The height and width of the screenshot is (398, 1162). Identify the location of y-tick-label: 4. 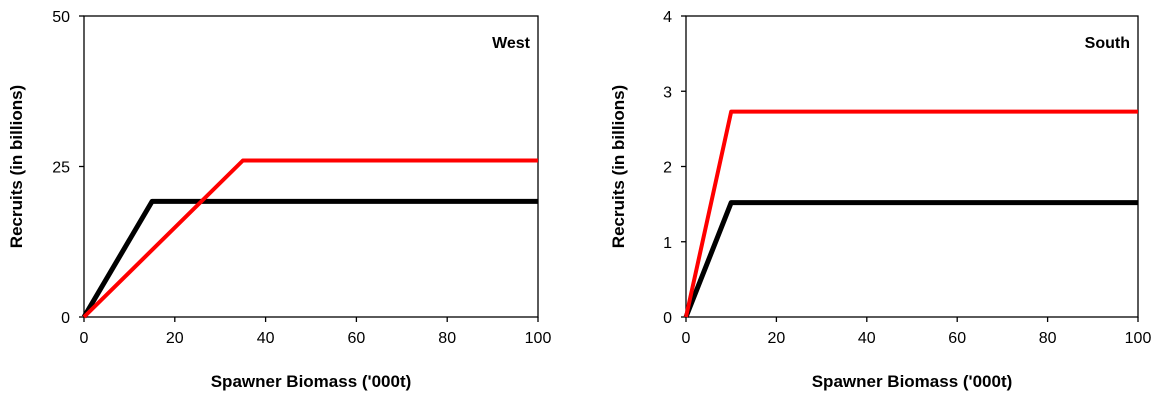
(667, 17).